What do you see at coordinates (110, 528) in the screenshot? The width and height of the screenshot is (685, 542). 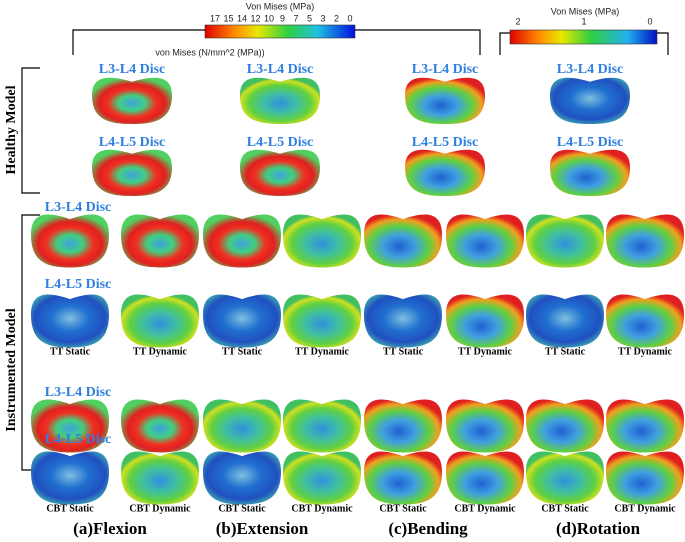 I see `motion-label: (a)Flexion` at bounding box center [110, 528].